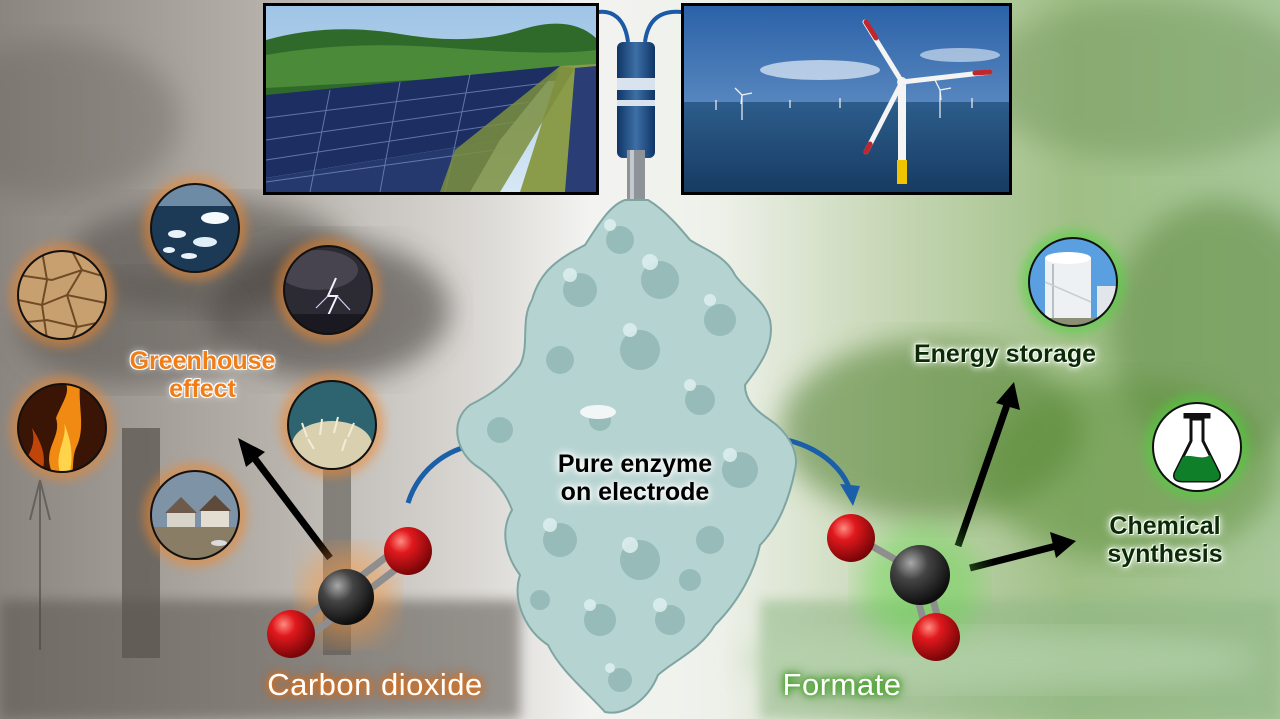 Image resolution: width=1280 pixels, height=719 pixels. What do you see at coordinates (1022, 552) in the screenshot?
I see `arrow-formate-to-chemical-synthesis` at bounding box center [1022, 552].